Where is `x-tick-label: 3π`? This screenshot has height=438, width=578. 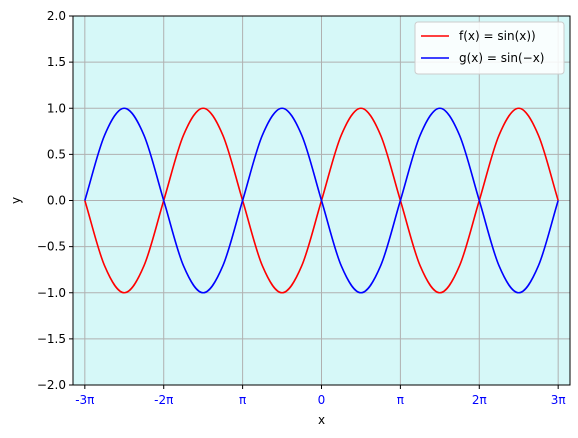 x-tick-label: 3π is located at coordinates (558, 400).